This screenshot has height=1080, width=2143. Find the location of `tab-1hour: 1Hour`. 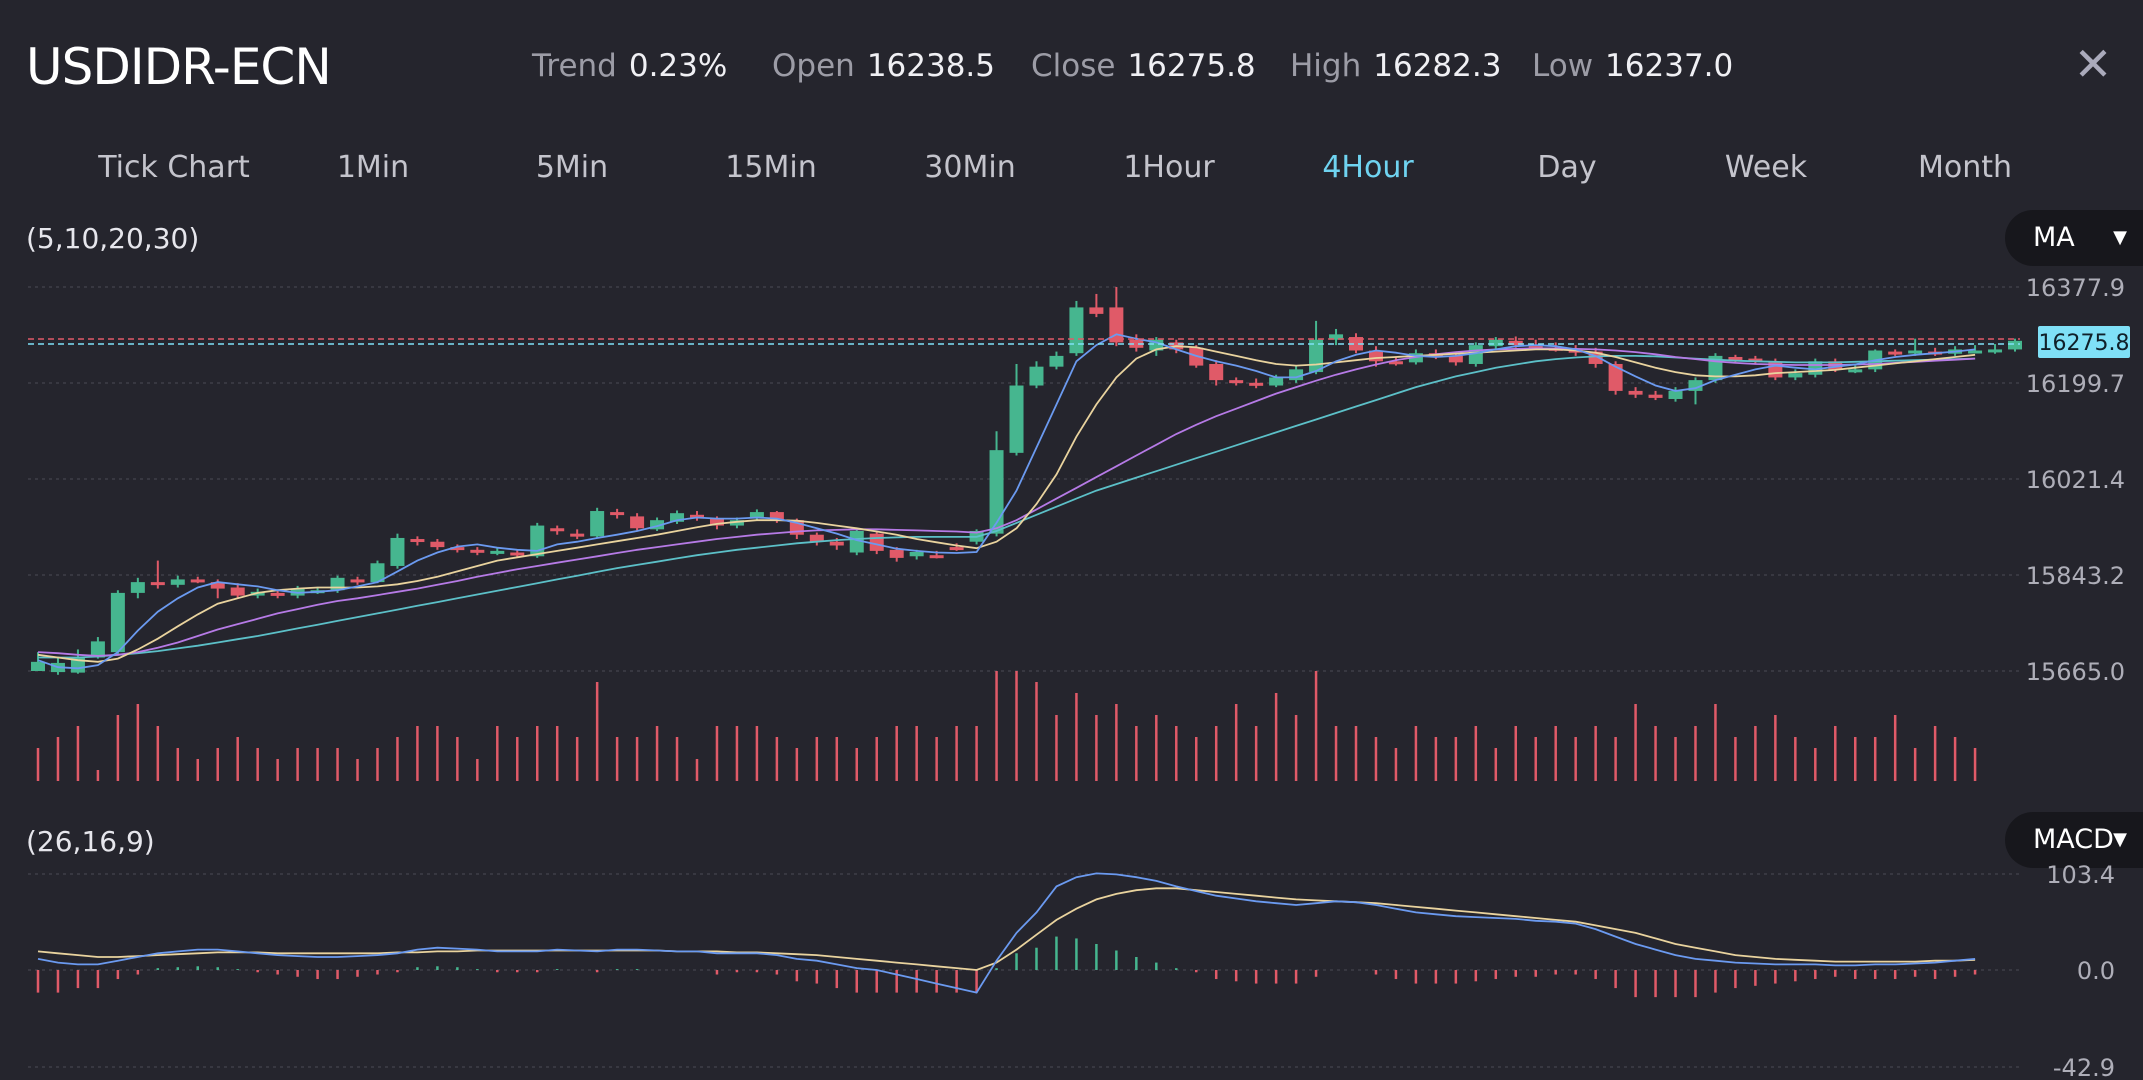

tab-1hour: 1Hour is located at coordinates (1169, 167).